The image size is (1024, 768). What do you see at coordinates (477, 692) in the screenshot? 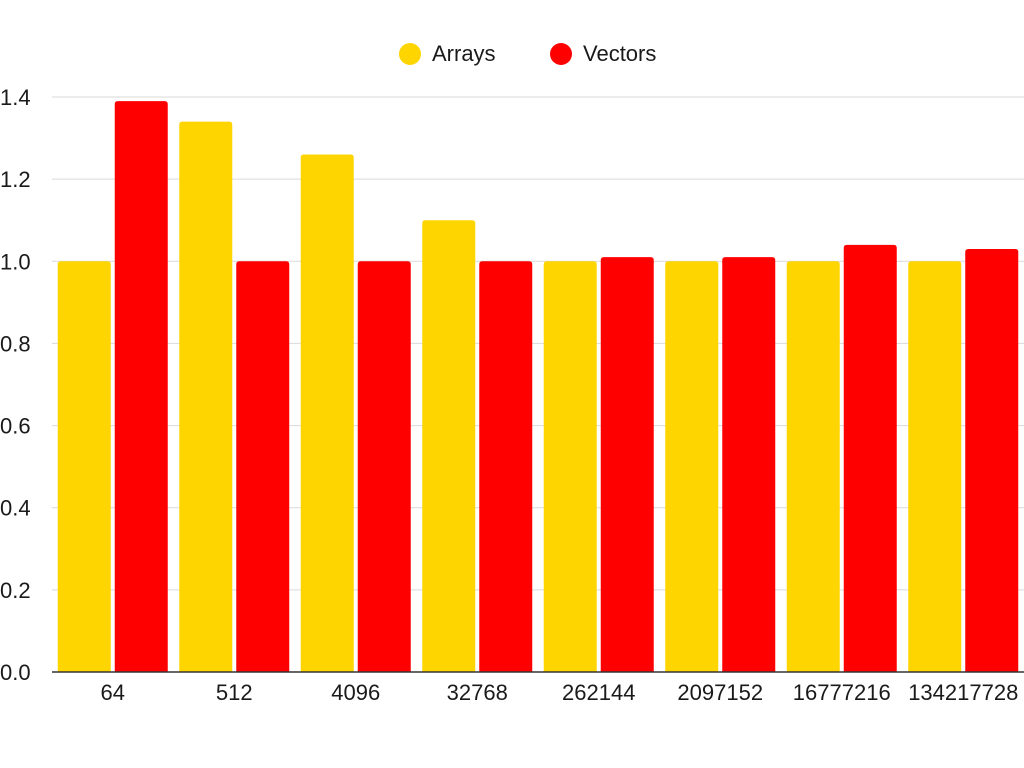
I see `x-tick-label: 32768` at bounding box center [477, 692].